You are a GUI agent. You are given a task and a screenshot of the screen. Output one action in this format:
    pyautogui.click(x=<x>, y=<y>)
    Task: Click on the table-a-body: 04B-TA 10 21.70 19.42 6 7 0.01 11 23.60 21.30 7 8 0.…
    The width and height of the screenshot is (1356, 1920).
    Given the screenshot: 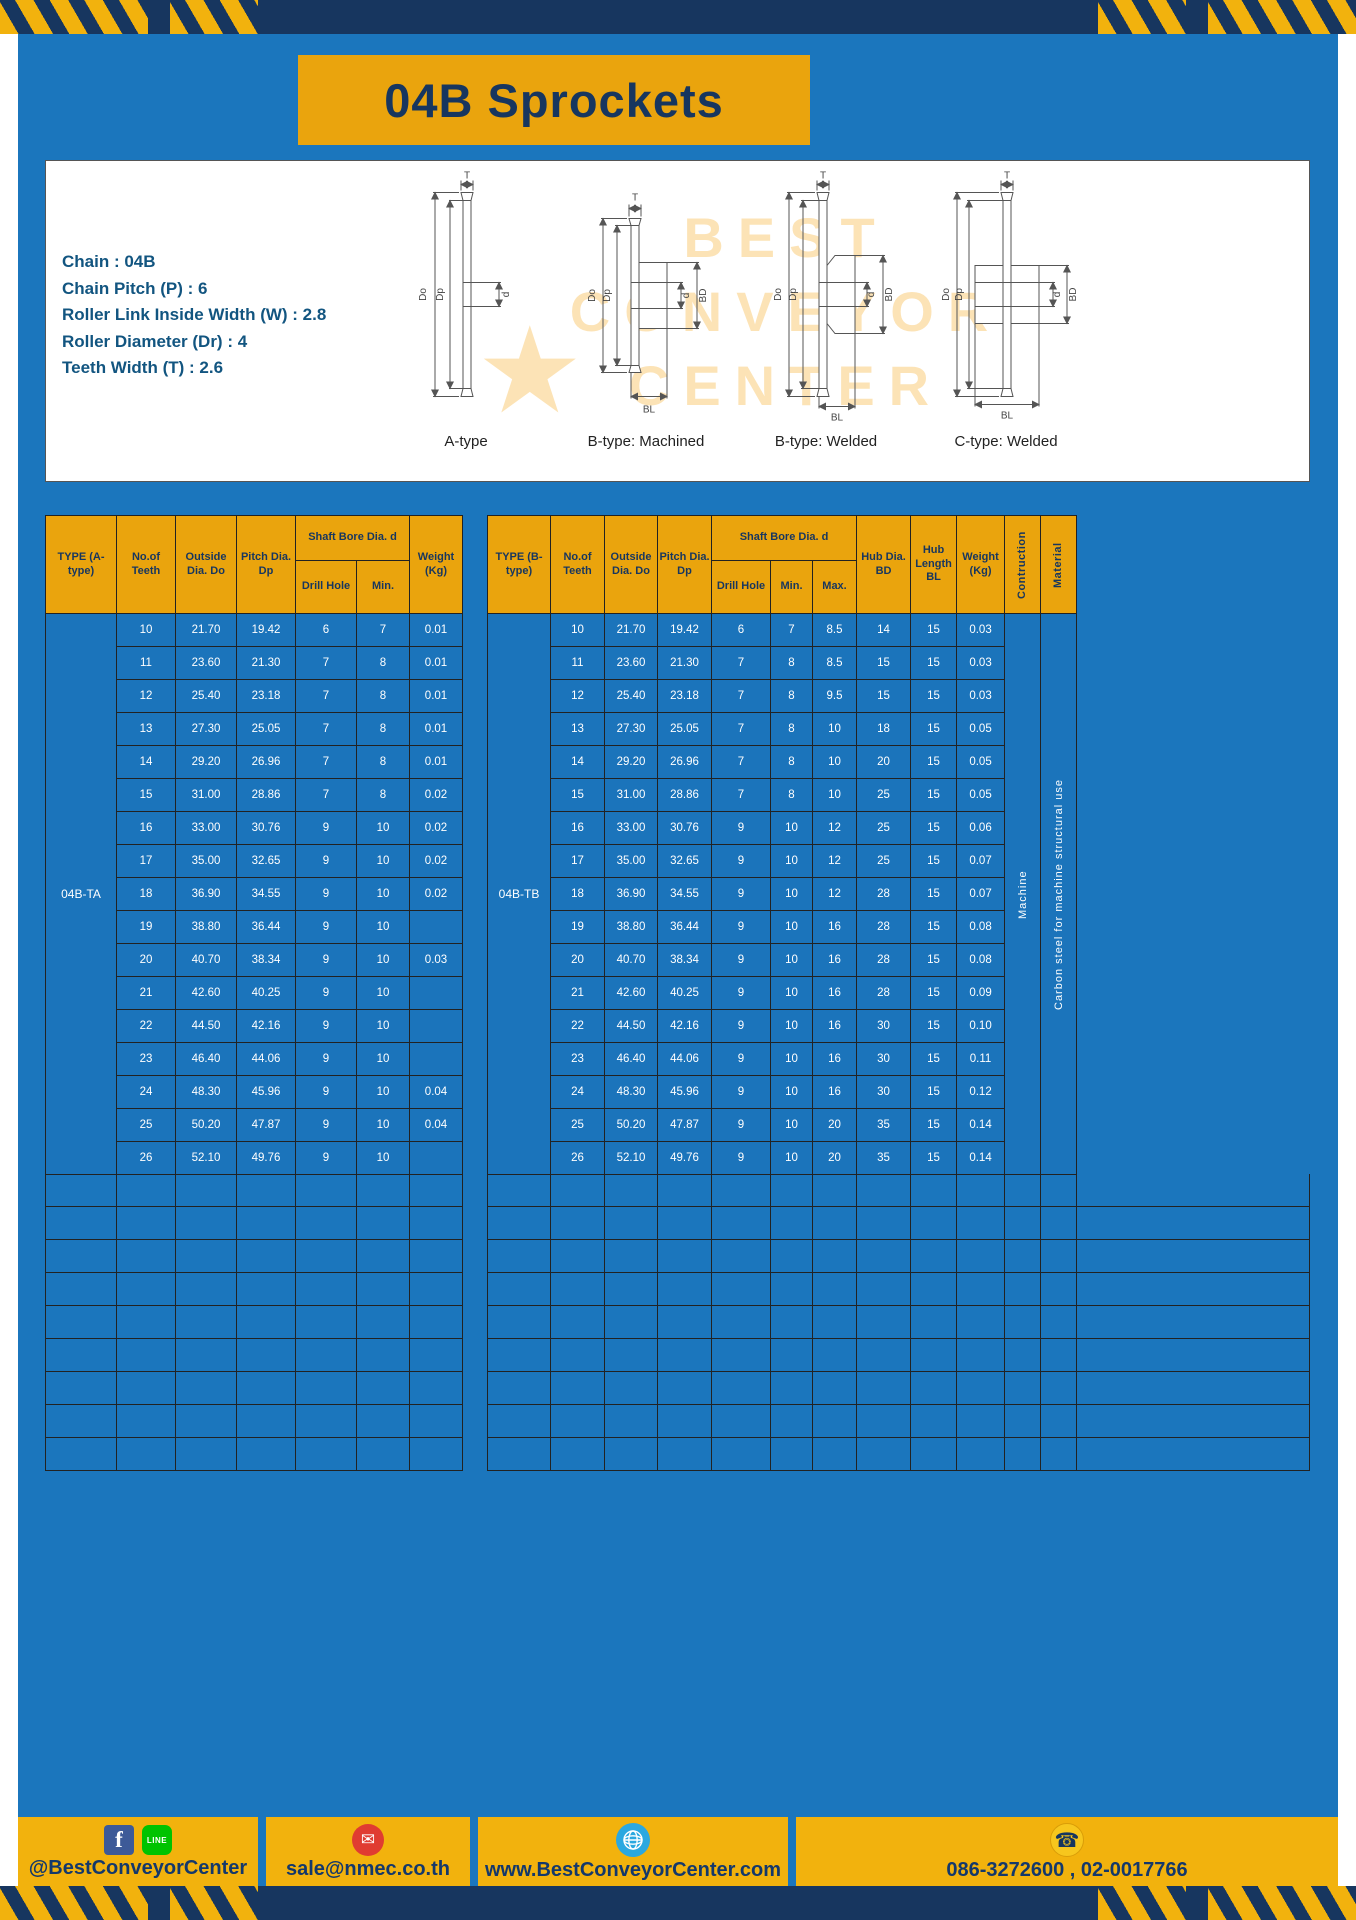 What is the action you would take?
    pyautogui.click(x=254, y=894)
    